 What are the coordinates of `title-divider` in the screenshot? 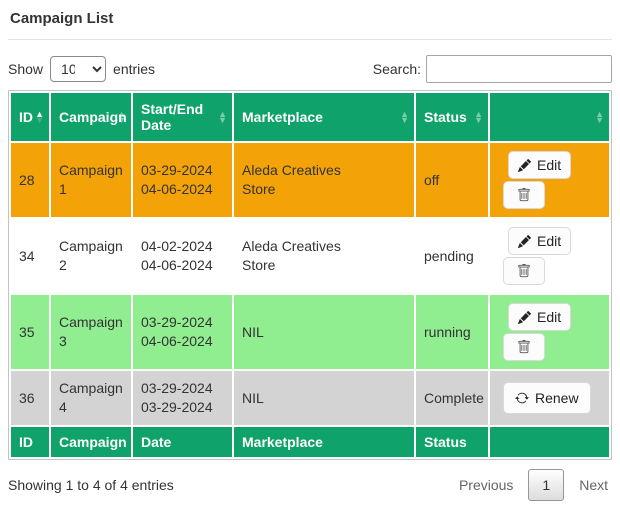 It's located at (310, 39).